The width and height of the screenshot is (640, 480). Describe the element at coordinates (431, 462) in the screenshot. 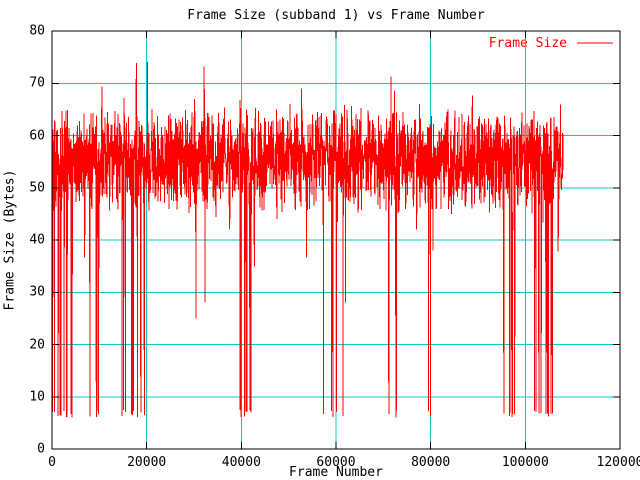

I see `x-tick-label: 80000` at that location.